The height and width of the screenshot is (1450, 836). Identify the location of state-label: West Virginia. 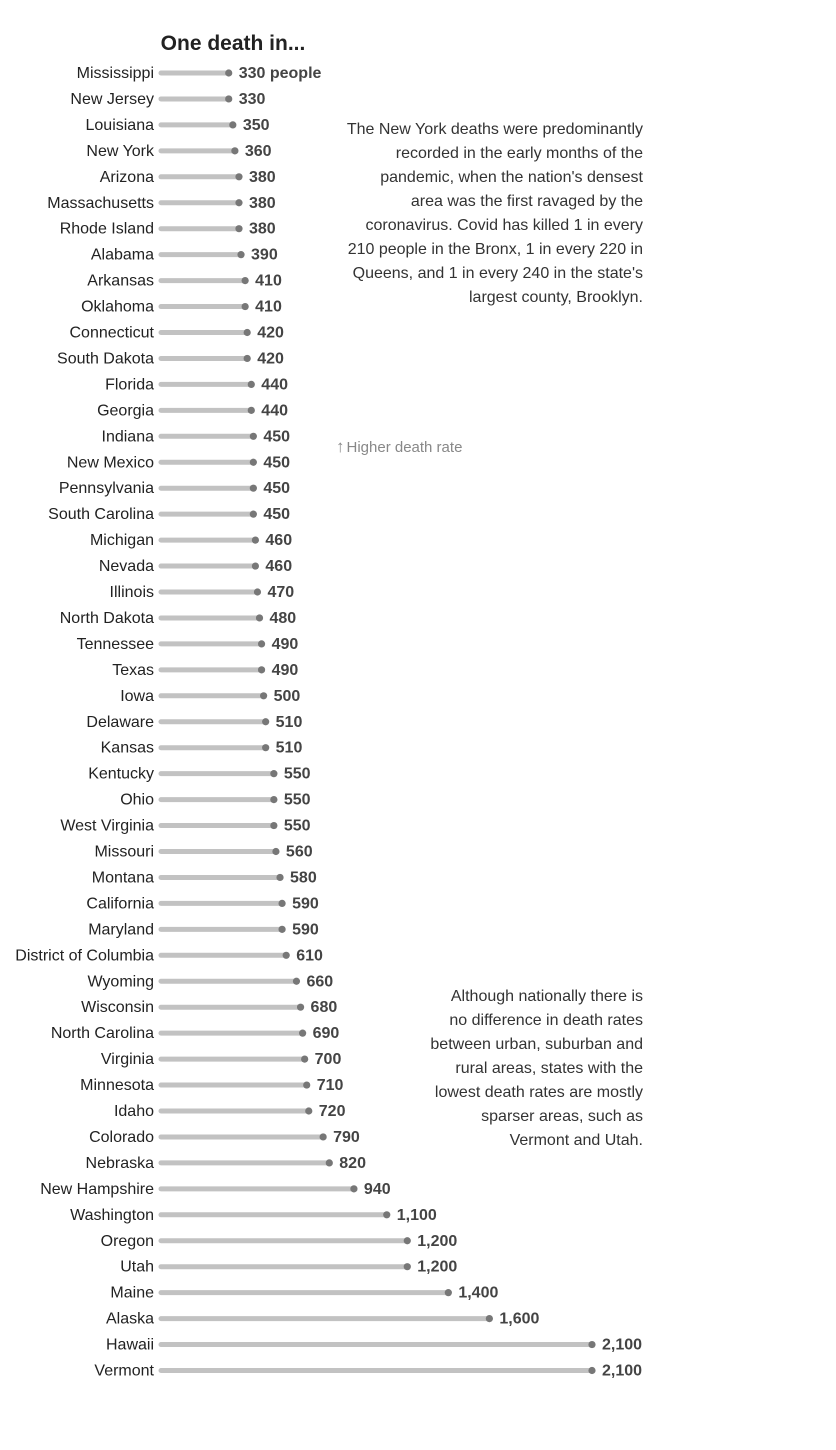
(107, 826).